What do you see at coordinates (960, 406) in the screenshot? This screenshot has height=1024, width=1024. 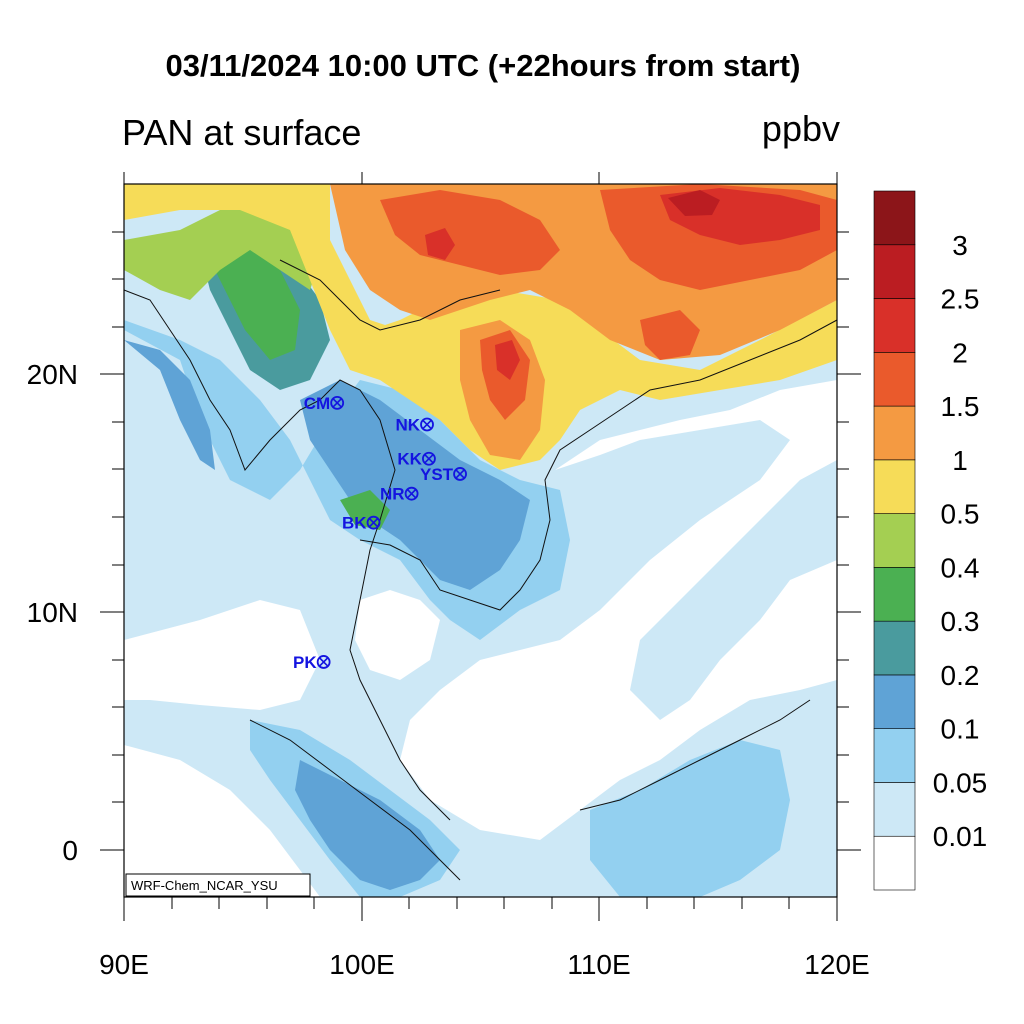 I see `colorbar-label: 1.5` at bounding box center [960, 406].